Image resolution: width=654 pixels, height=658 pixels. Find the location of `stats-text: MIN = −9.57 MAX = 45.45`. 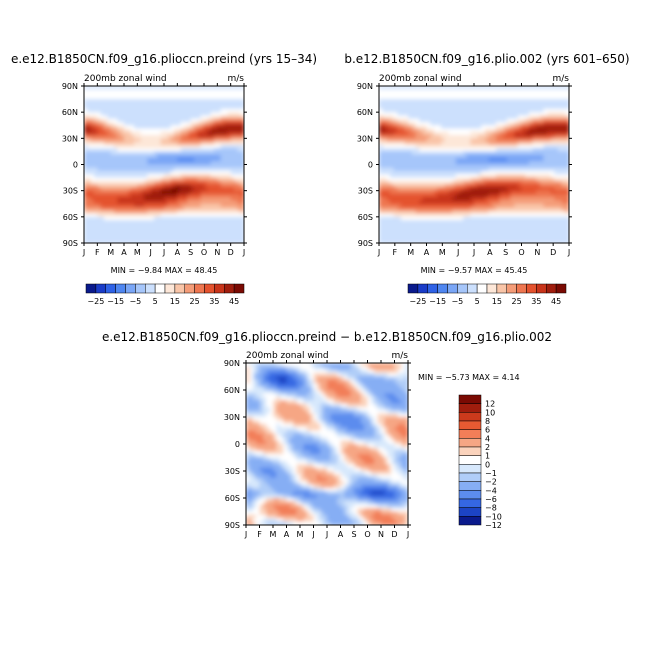

stats-text: MIN = −9.57 MAX = 45.45 is located at coordinates (474, 270).